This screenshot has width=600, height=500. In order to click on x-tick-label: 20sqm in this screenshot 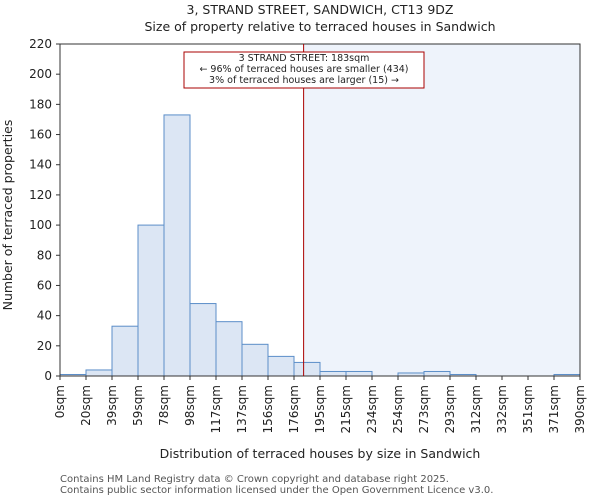, I will do `click(86, 405)`.